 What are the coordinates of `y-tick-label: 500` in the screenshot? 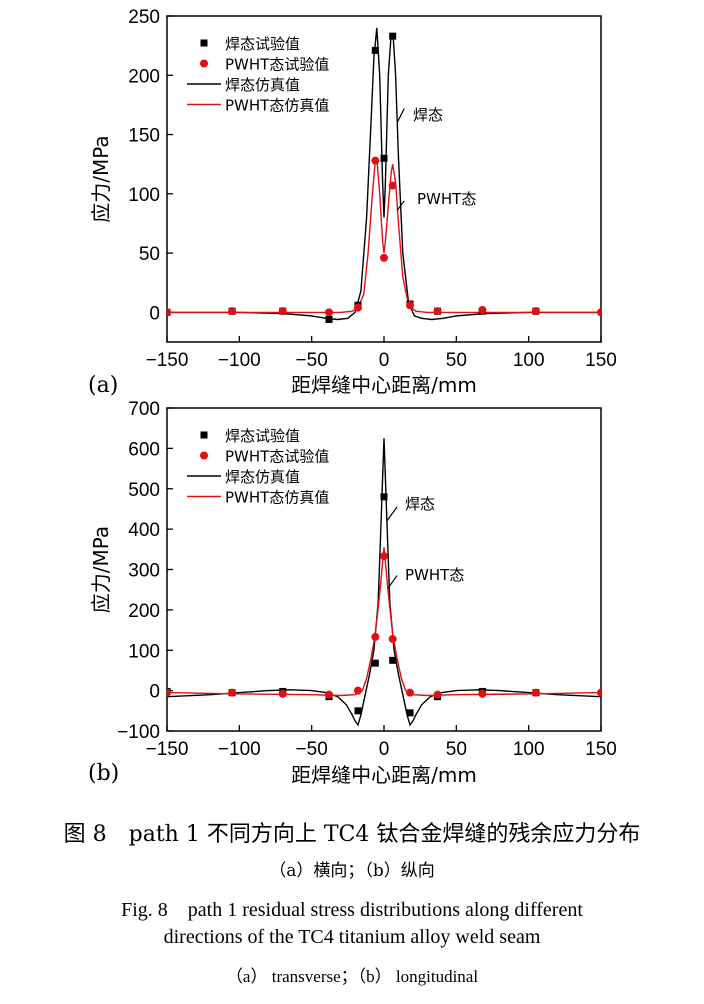 It's located at (144, 490).